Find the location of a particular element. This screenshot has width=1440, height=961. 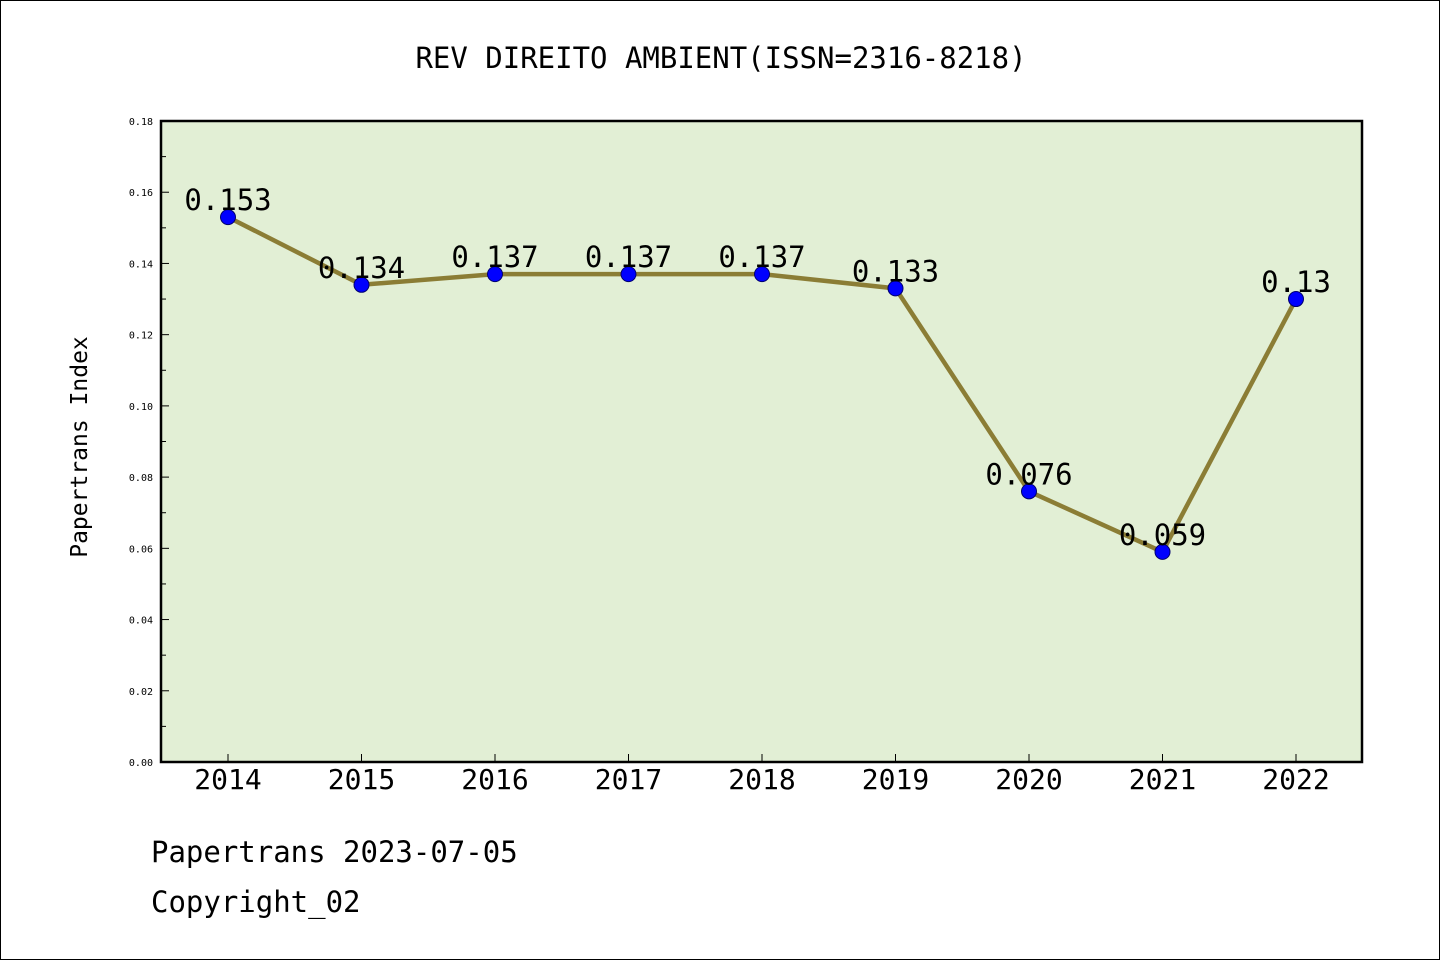

y-tick-label: 0.00 is located at coordinates (141, 763).